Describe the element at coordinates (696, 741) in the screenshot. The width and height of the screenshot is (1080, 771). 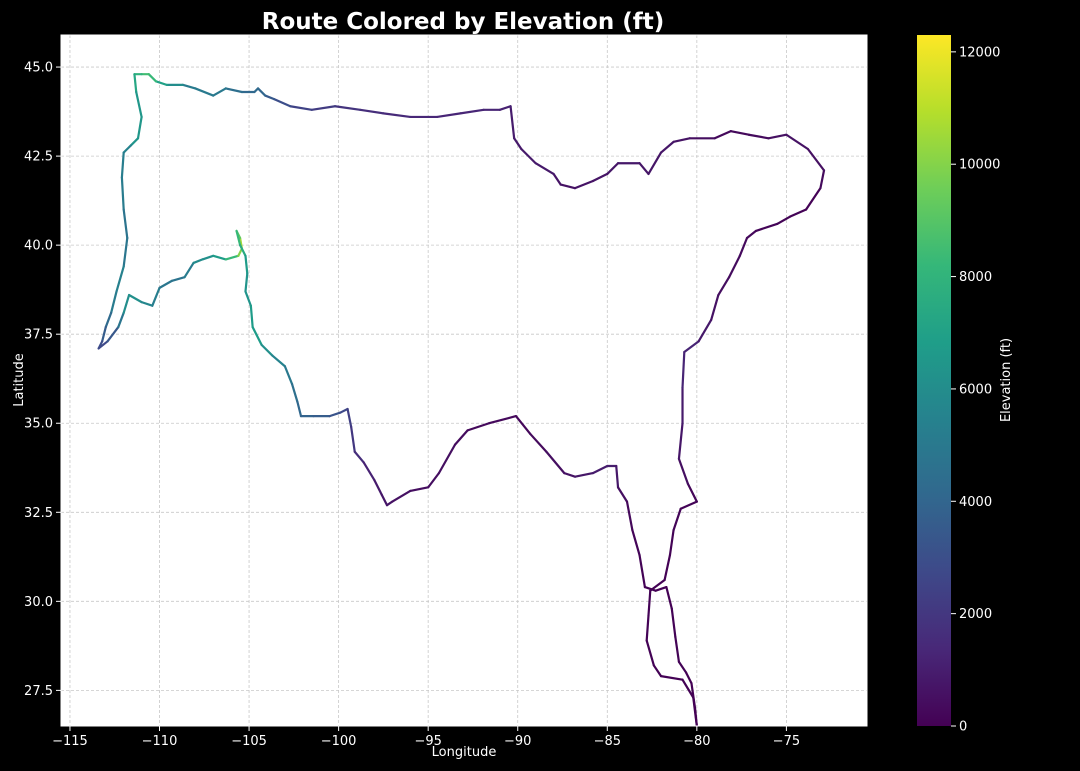
I see `x-tick-label: −80` at that location.